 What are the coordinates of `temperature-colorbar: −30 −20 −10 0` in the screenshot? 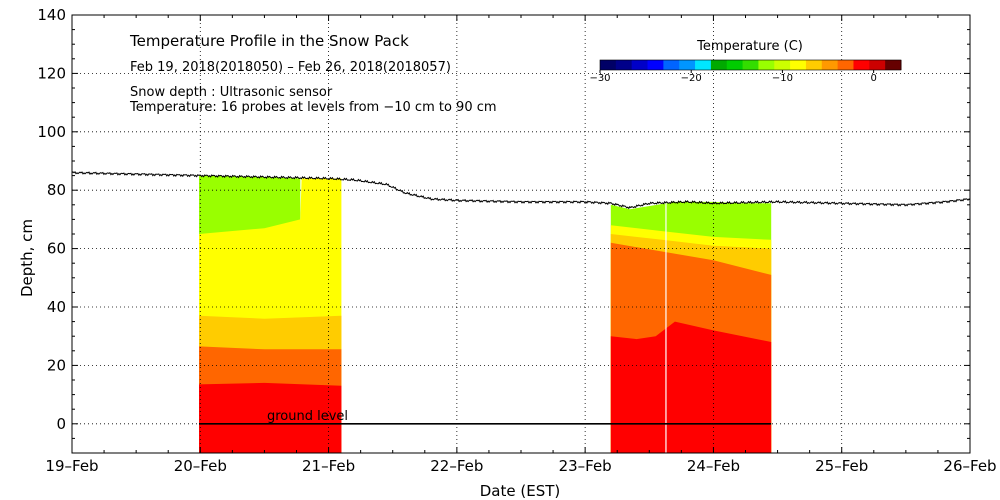 It's located at (745, 71).